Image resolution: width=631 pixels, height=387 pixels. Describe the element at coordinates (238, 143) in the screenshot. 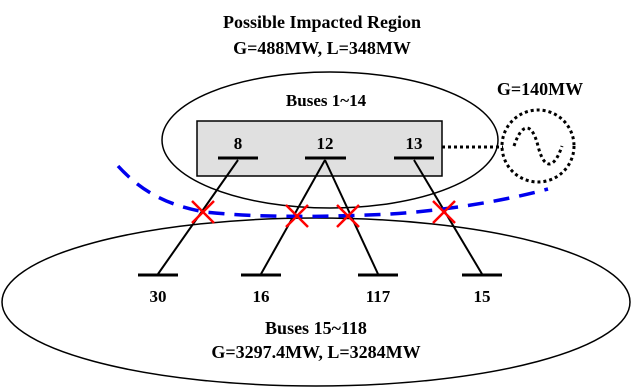

I see `bus-label-8: 8` at that location.